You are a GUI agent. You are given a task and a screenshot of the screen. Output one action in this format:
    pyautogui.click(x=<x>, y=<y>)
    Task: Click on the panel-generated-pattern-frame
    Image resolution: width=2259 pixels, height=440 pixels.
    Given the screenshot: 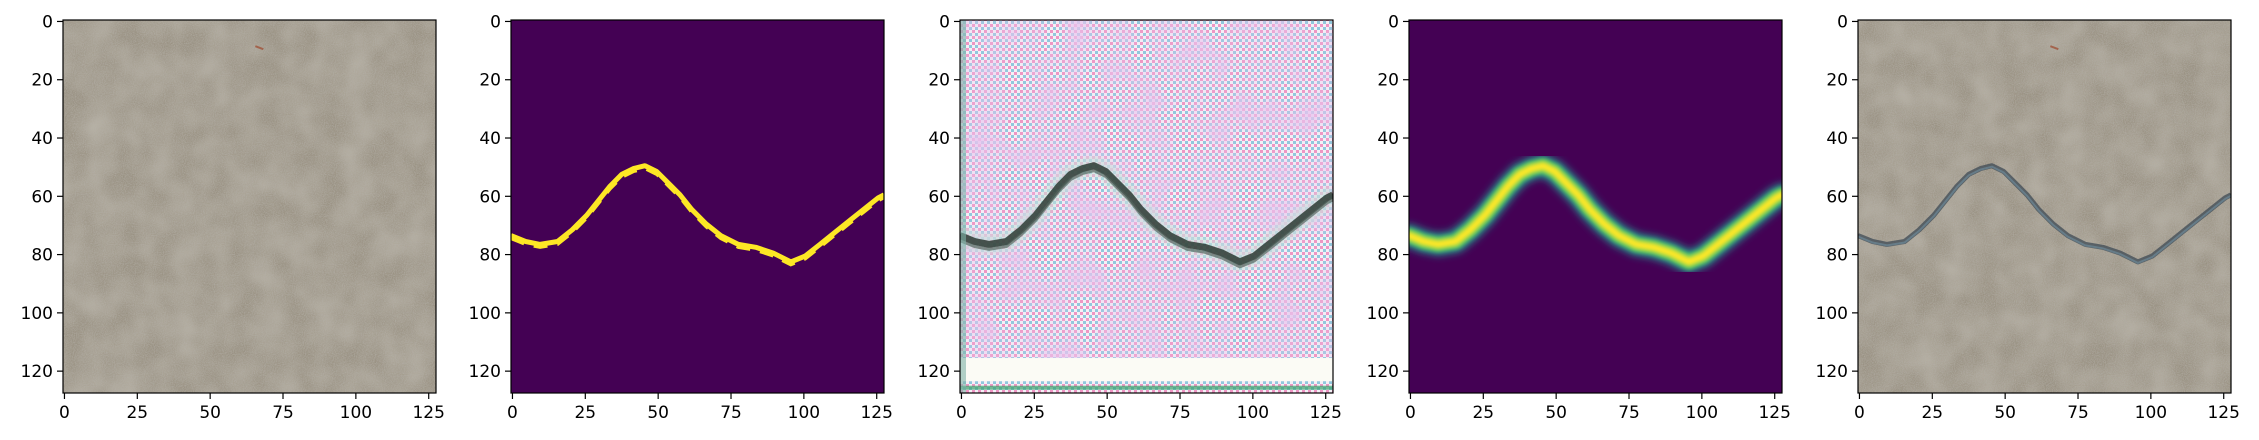 What is the action you would take?
    pyautogui.click(x=1146, y=206)
    